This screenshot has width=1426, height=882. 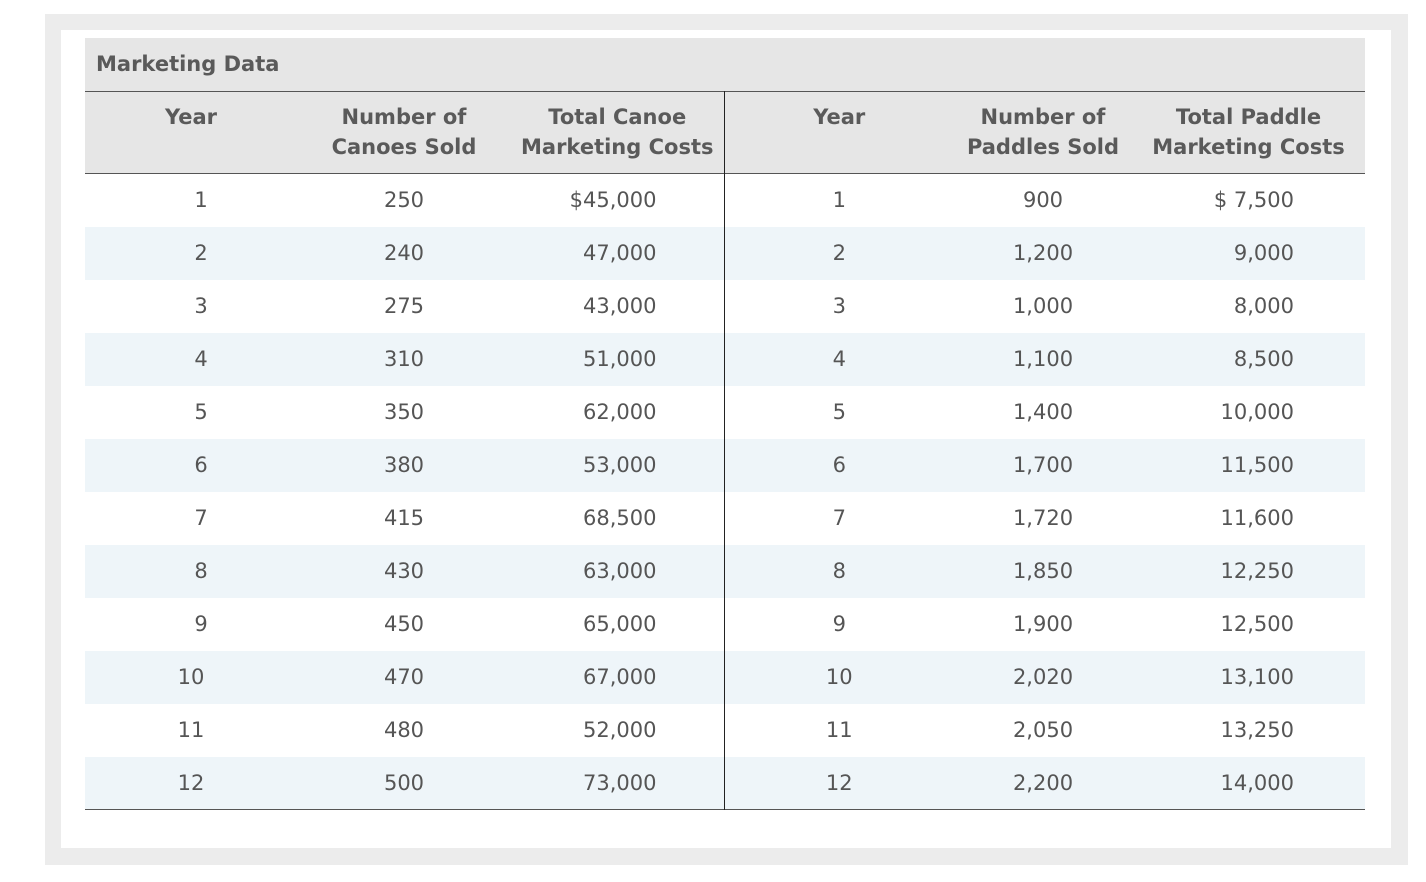 What do you see at coordinates (1257, 518) in the screenshot?
I see `cell-paddle-marketing-cost: 11,600` at bounding box center [1257, 518].